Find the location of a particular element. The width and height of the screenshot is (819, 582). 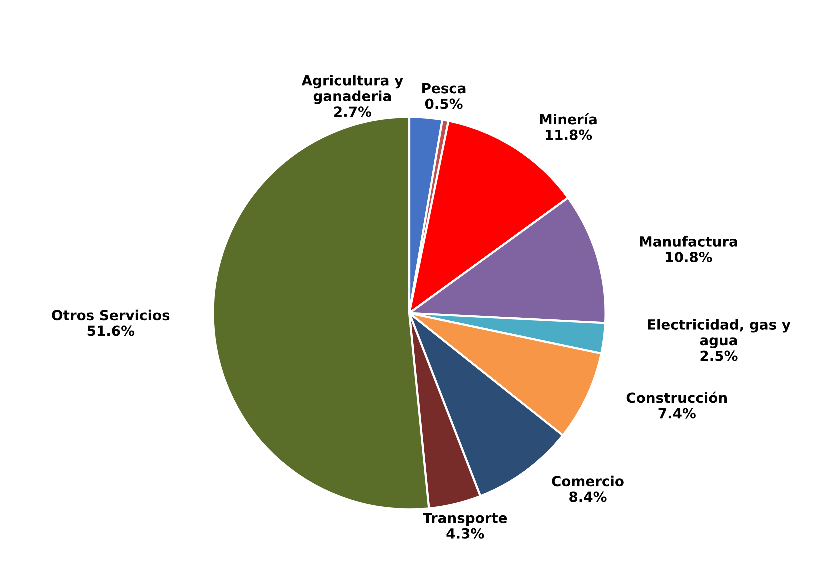

data-label: 11.8% is located at coordinates (569, 135).